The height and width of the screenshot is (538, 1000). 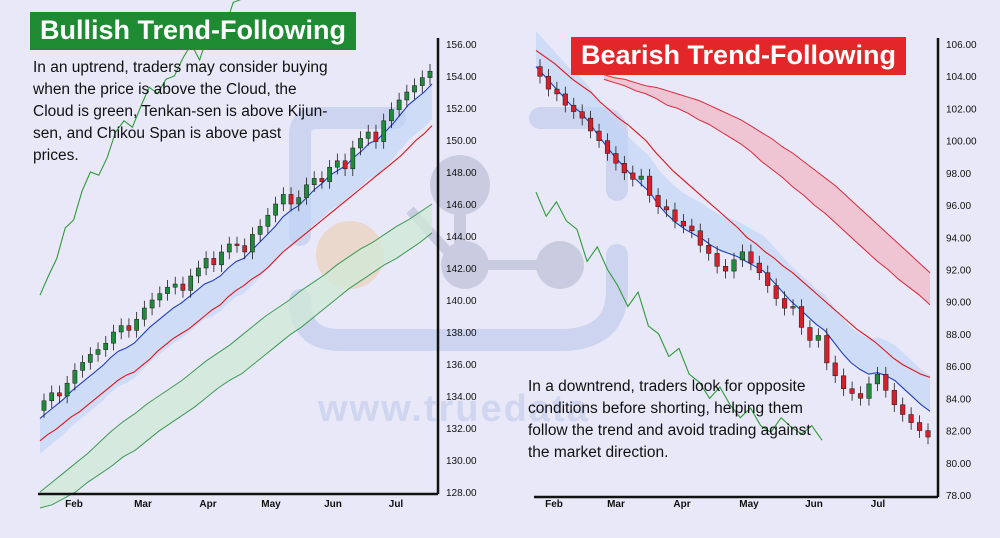 I want to click on y-tick-label: 136.00, so click(x=461, y=365).